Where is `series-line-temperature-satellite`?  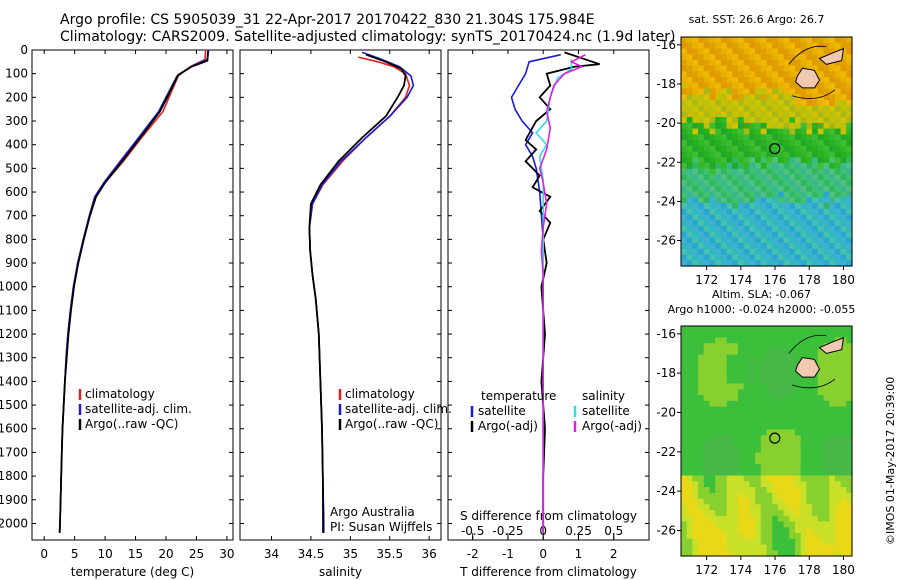
series-line-temperature-satellite is located at coordinates (535, 293).